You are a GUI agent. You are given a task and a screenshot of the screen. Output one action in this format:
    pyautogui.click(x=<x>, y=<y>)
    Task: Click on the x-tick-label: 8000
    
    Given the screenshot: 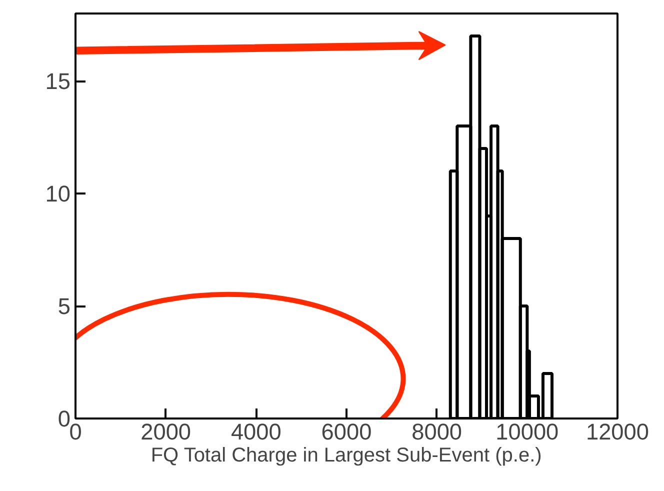 What is the action you would take?
    pyautogui.click(x=437, y=431)
    